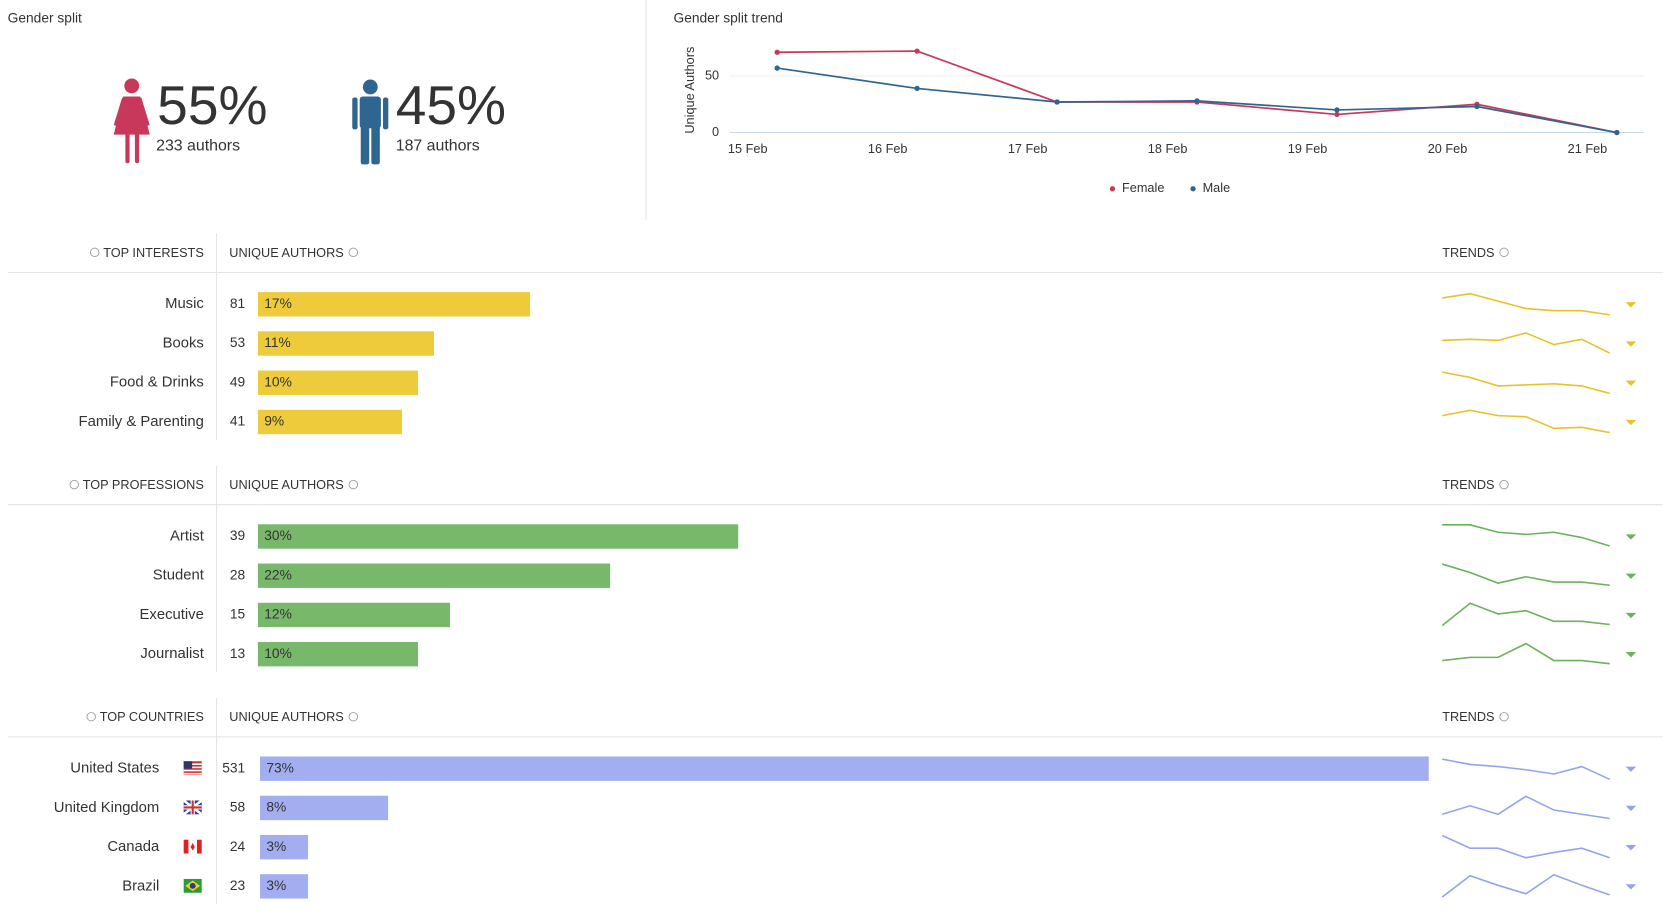  Describe the element at coordinates (278, 303) in the screenshot. I see `bar-label: 17%` at that location.